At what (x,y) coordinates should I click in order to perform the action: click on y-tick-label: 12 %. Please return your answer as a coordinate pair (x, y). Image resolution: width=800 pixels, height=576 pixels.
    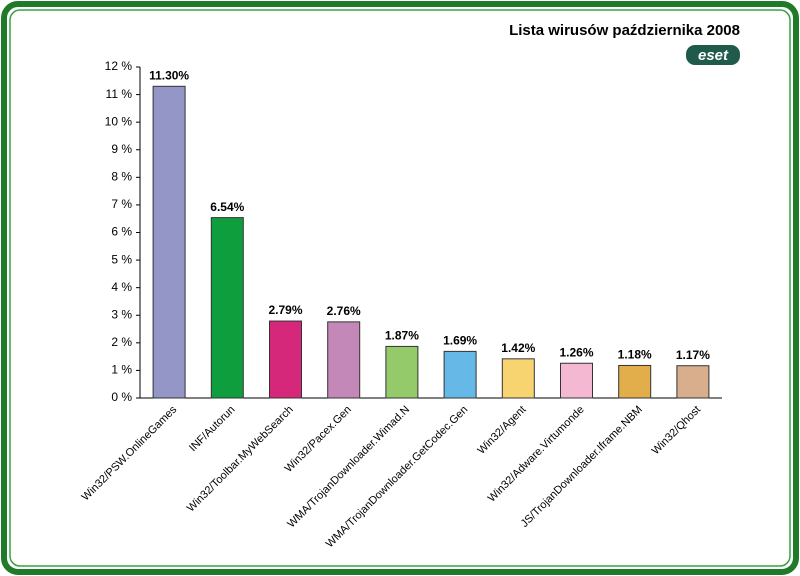
    Looking at the image, I should click on (119, 66).